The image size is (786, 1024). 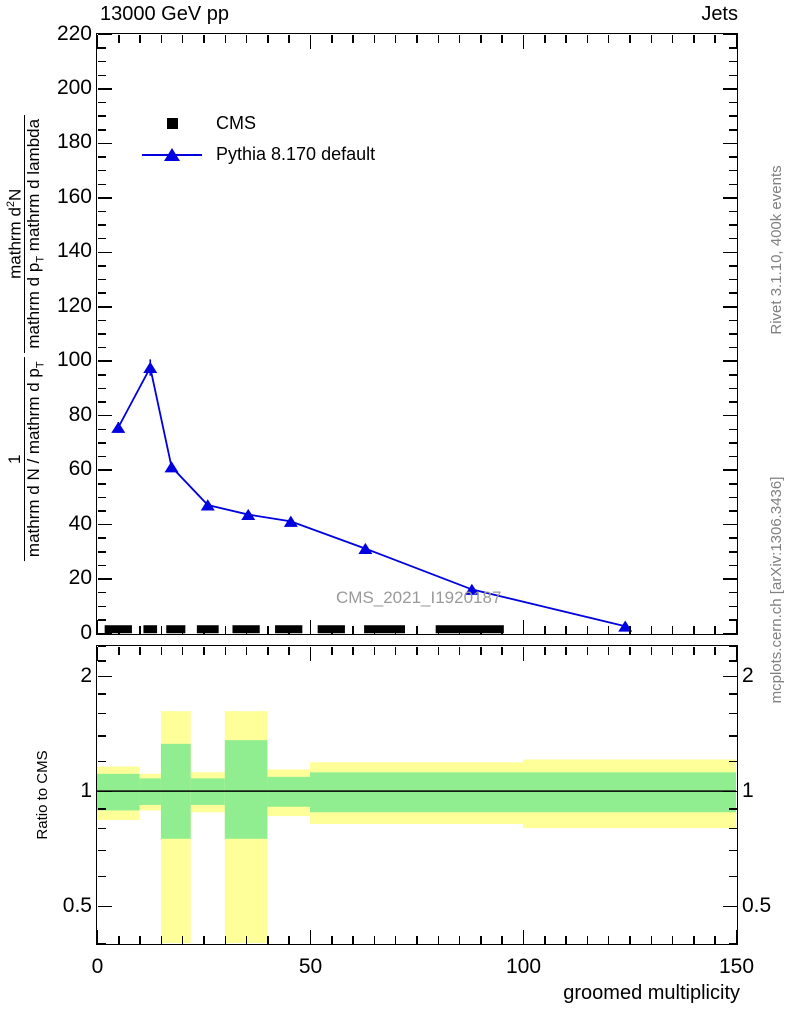 What do you see at coordinates (172, 155) in the screenshot?
I see `legend-marker-triangle-icon` at bounding box center [172, 155].